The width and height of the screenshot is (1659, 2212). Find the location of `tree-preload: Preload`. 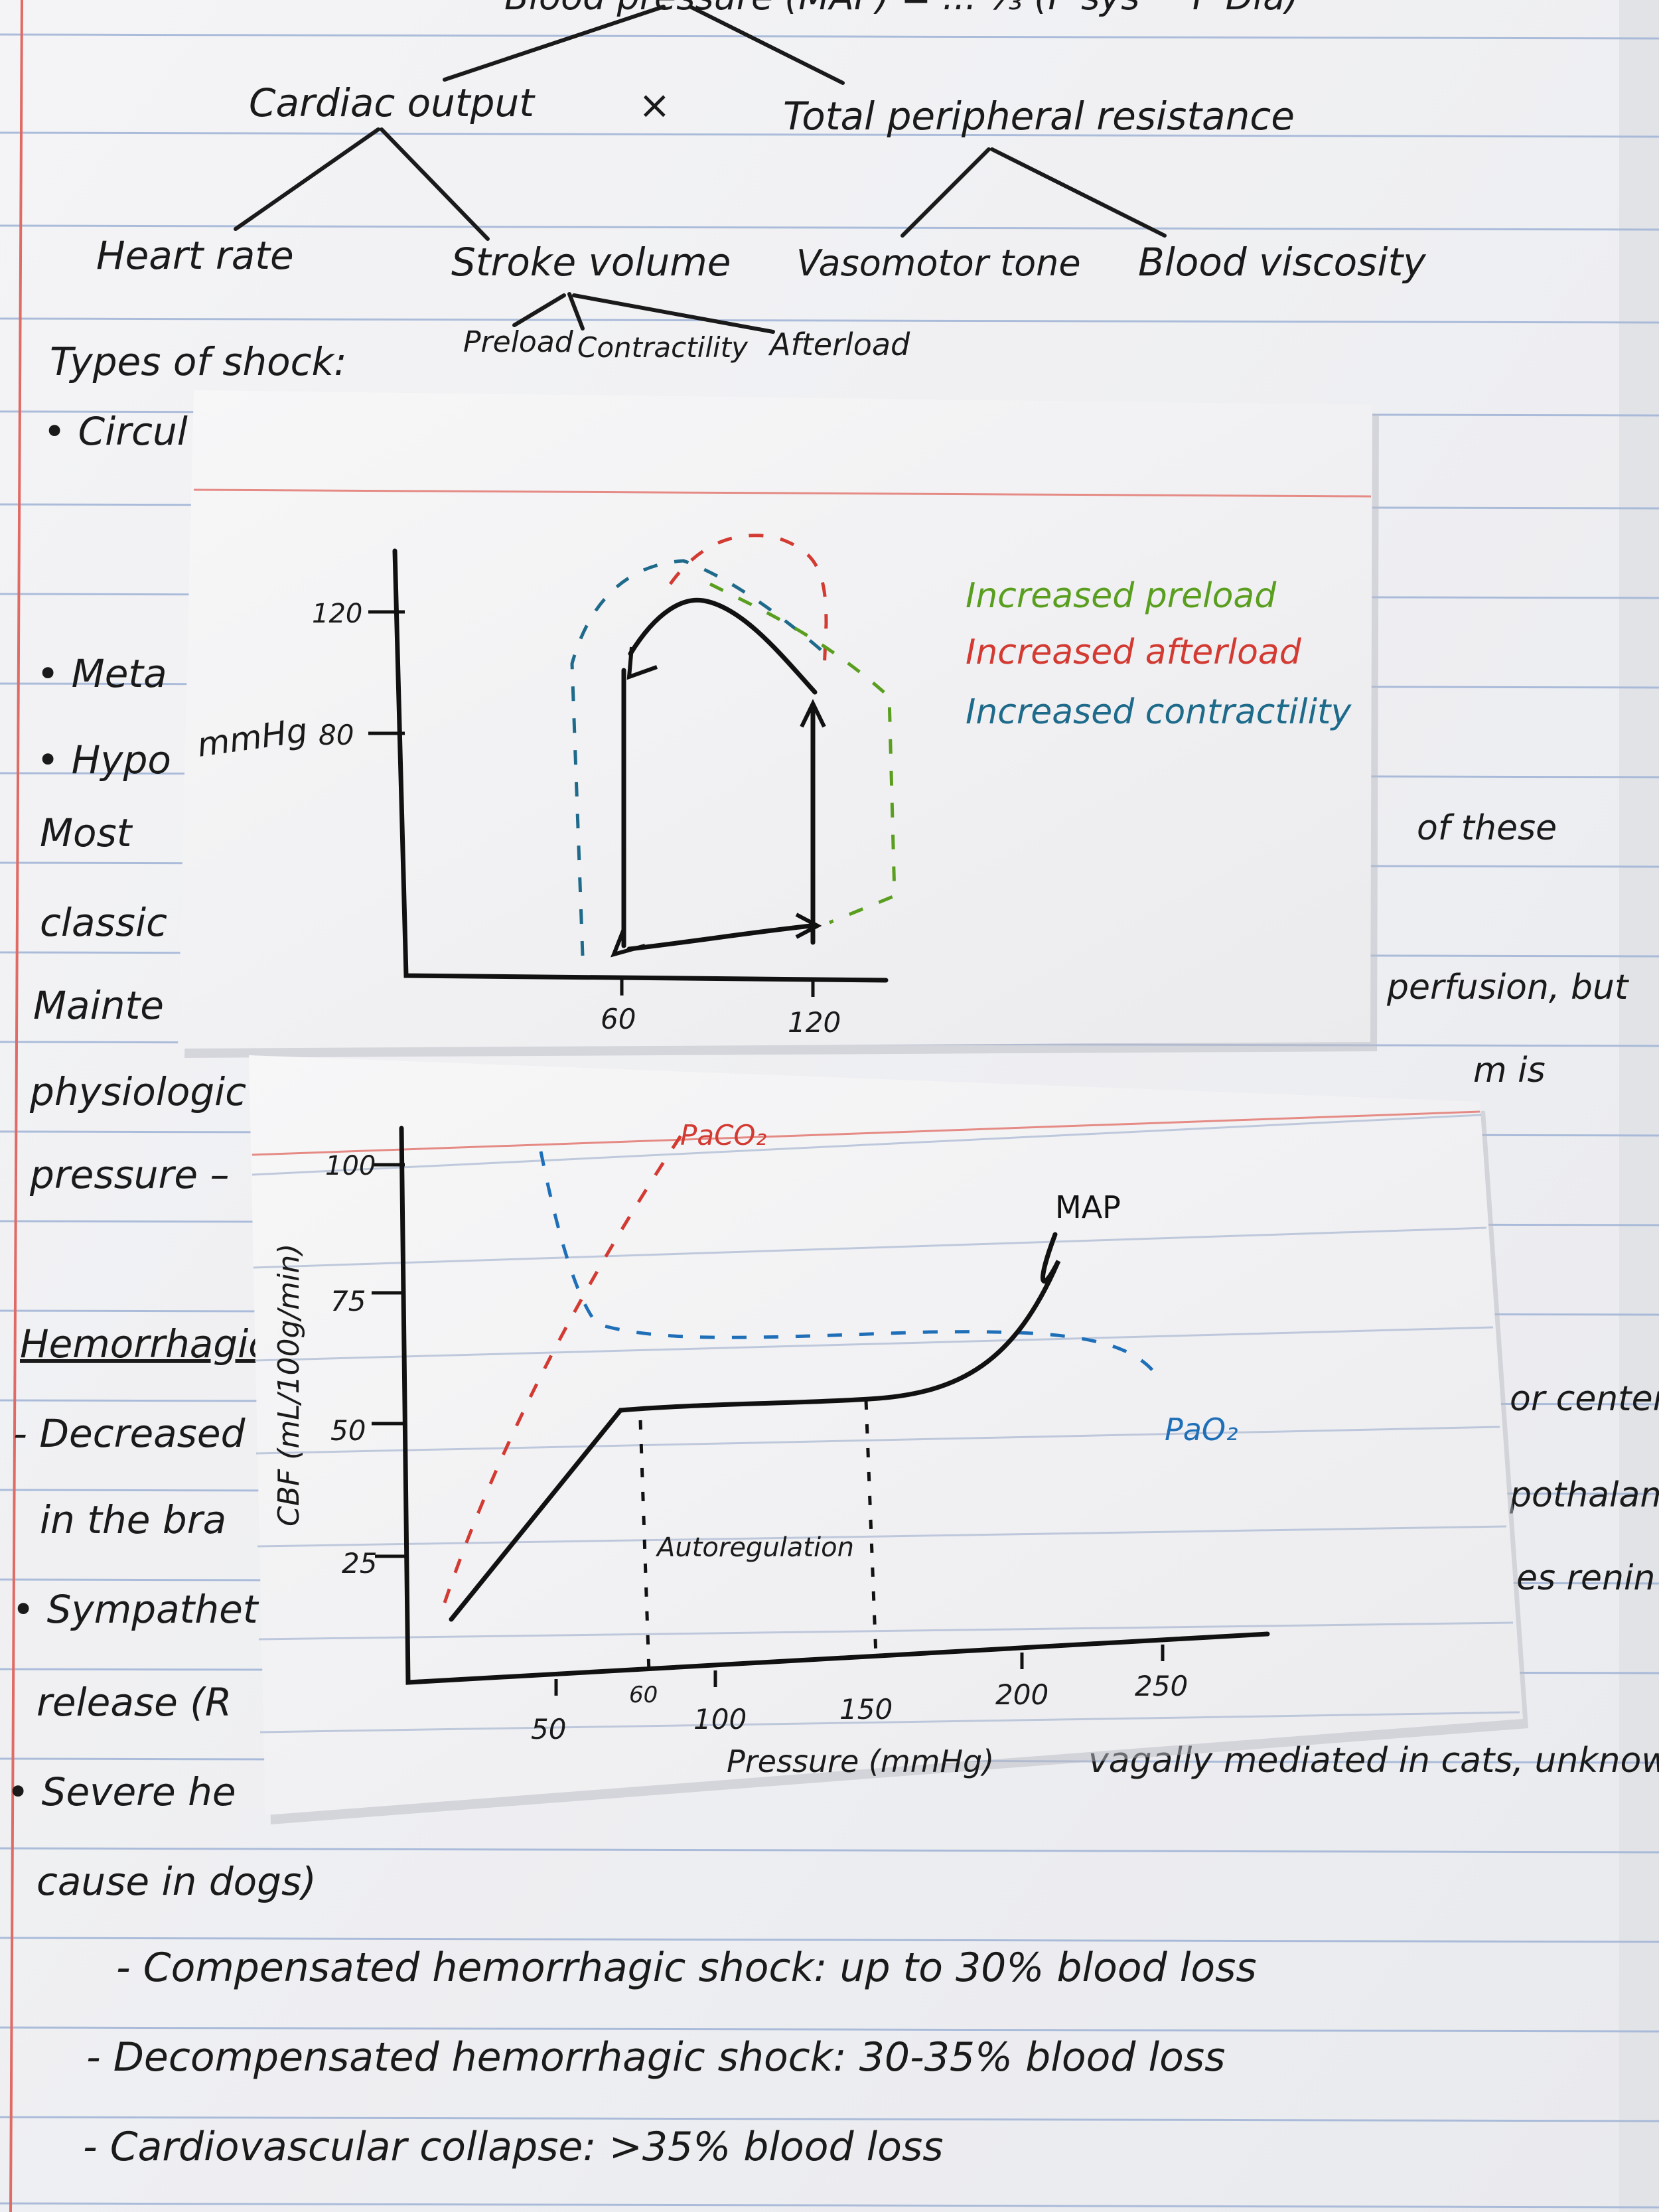

tree-preload: Preload is located at coordinates (518, 342).